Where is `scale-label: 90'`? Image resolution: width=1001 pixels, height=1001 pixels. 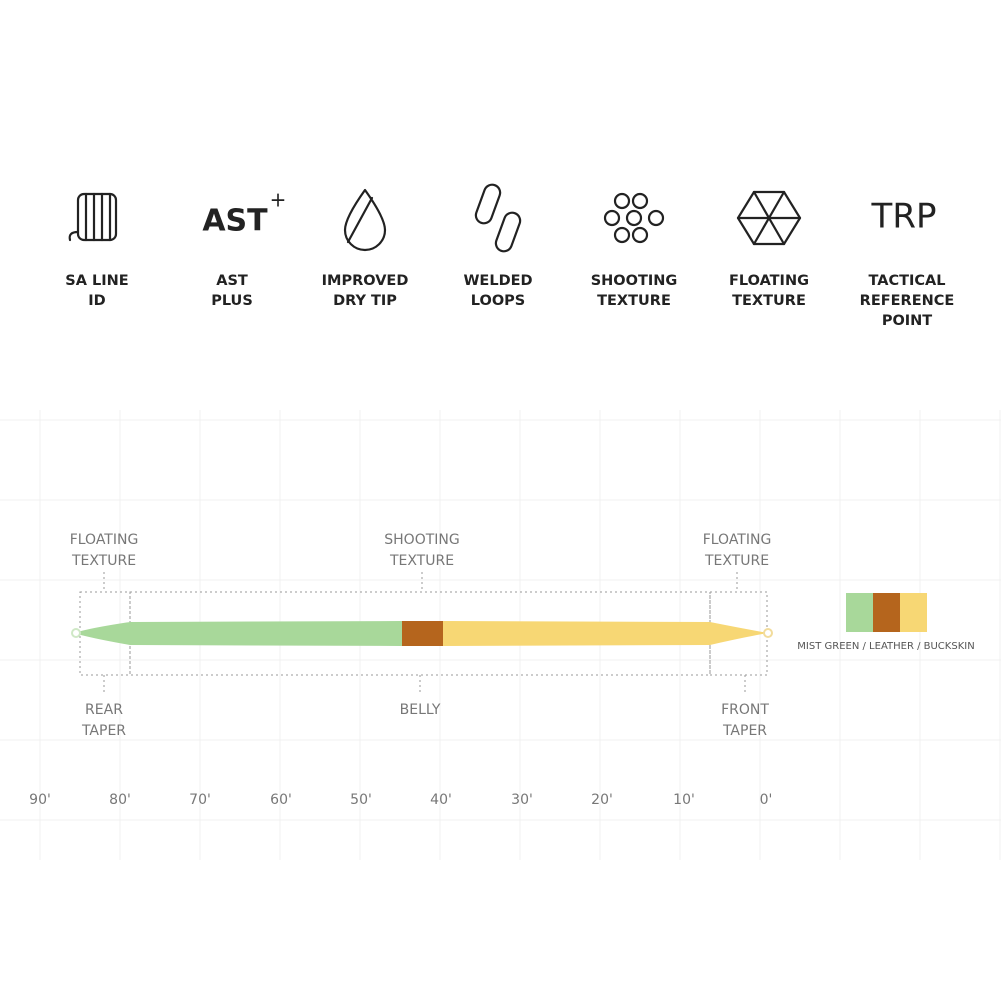 scale-label: 90' is located at coordinates (40, 800).